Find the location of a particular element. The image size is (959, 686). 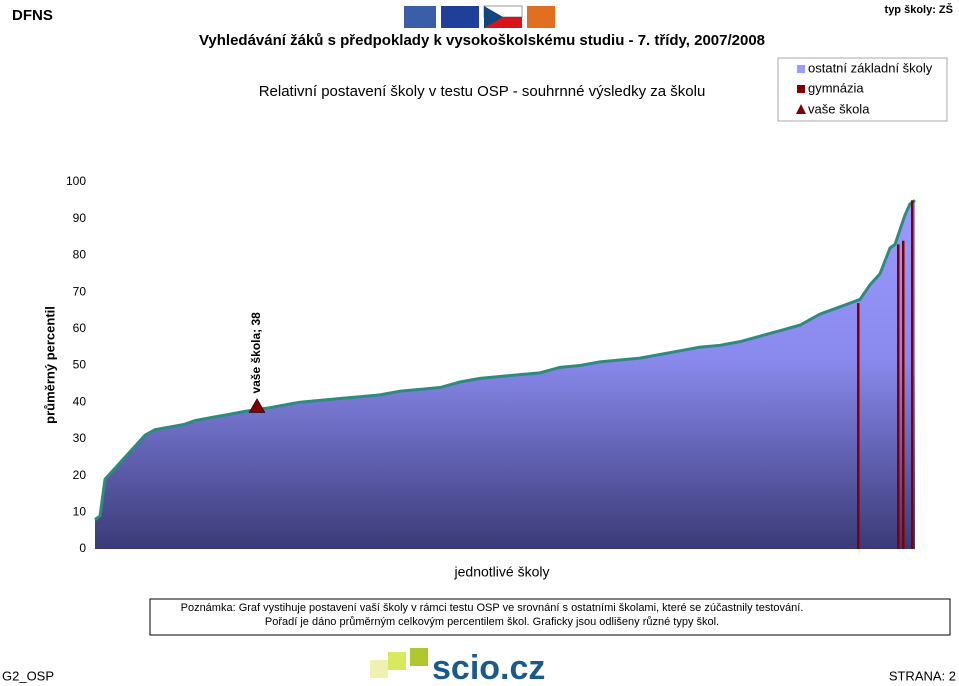

school-type: typ školy: ZŠ is located at coordinates (919, 9).